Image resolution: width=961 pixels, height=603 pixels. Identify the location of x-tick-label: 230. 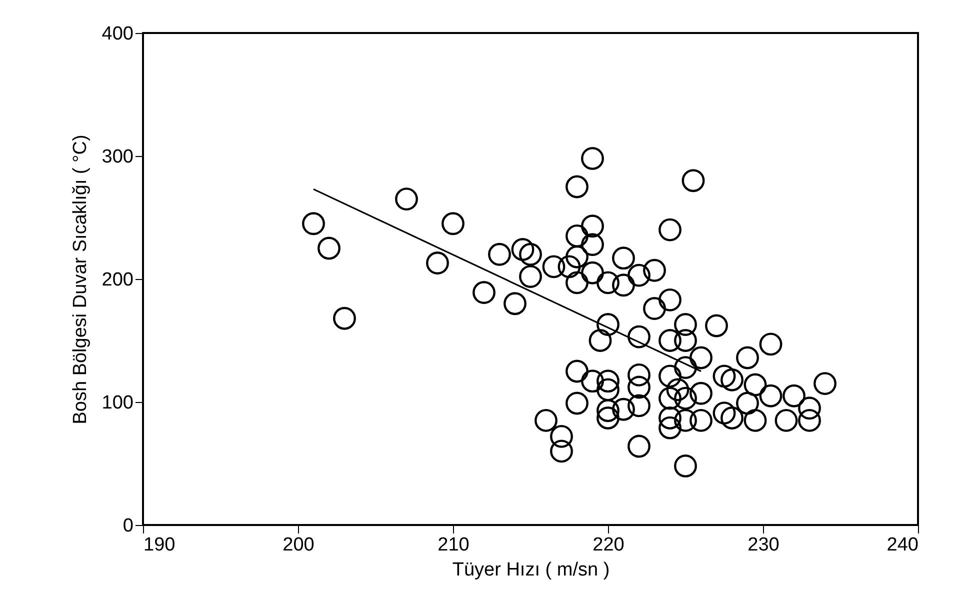
(764, 545).